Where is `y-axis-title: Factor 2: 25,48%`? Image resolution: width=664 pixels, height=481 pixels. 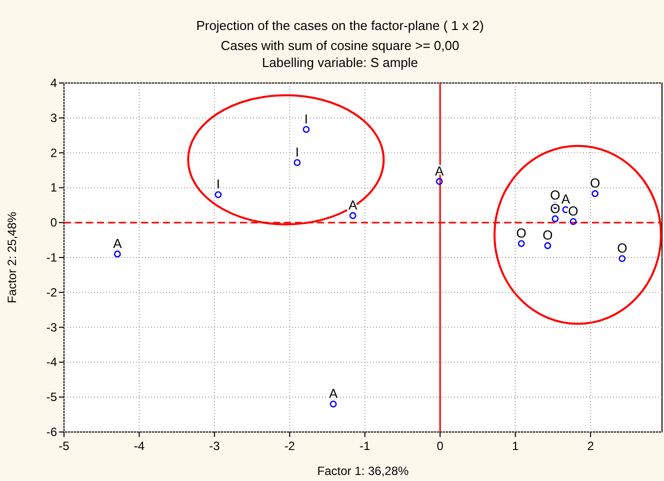
y-axis-title: Factor 2: 25,48% is located at coordinates (12, 257).